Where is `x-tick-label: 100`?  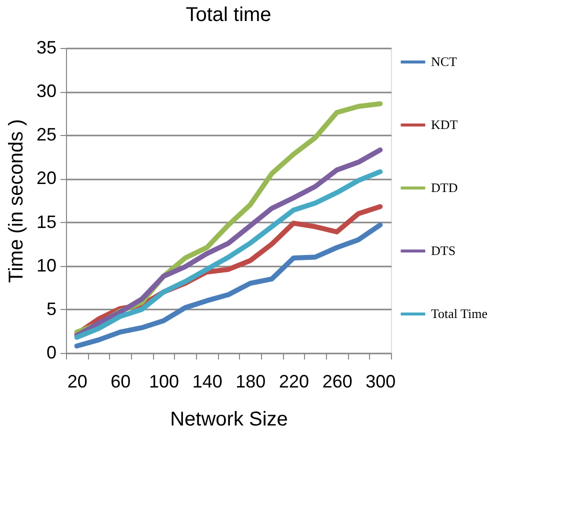
x-tick-label: 100 is located at coordinates (164, 382).